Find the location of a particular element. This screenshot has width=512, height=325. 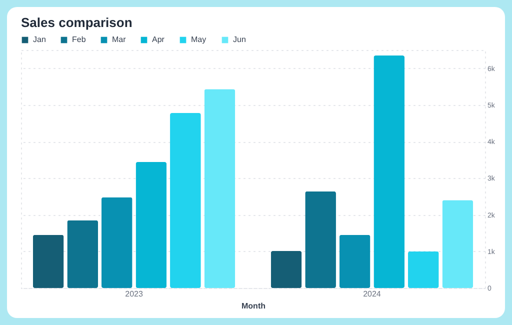

legend-label: Feb is located at coordinates (79, 39).